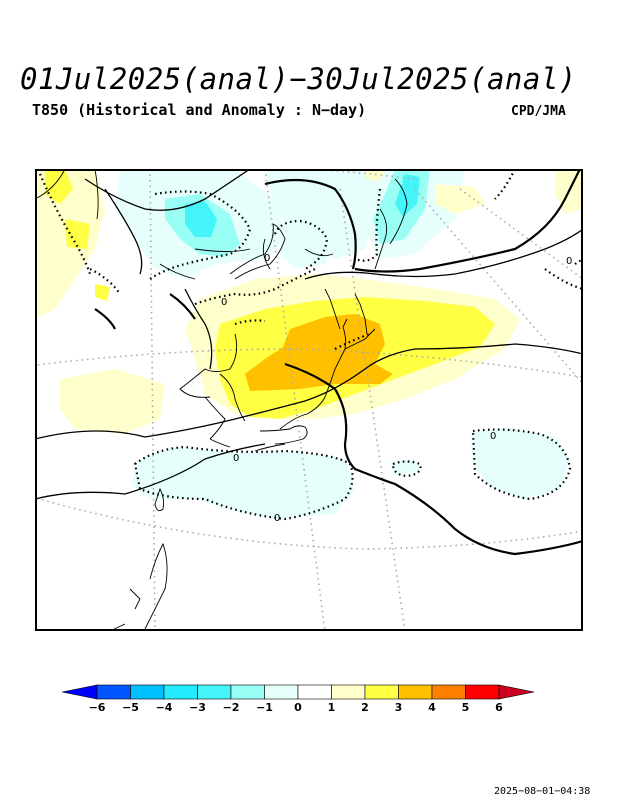  Describe the element at coordinates (197, 707) in the screenshot. I see `colorbar-tick-label: −3` at that location.